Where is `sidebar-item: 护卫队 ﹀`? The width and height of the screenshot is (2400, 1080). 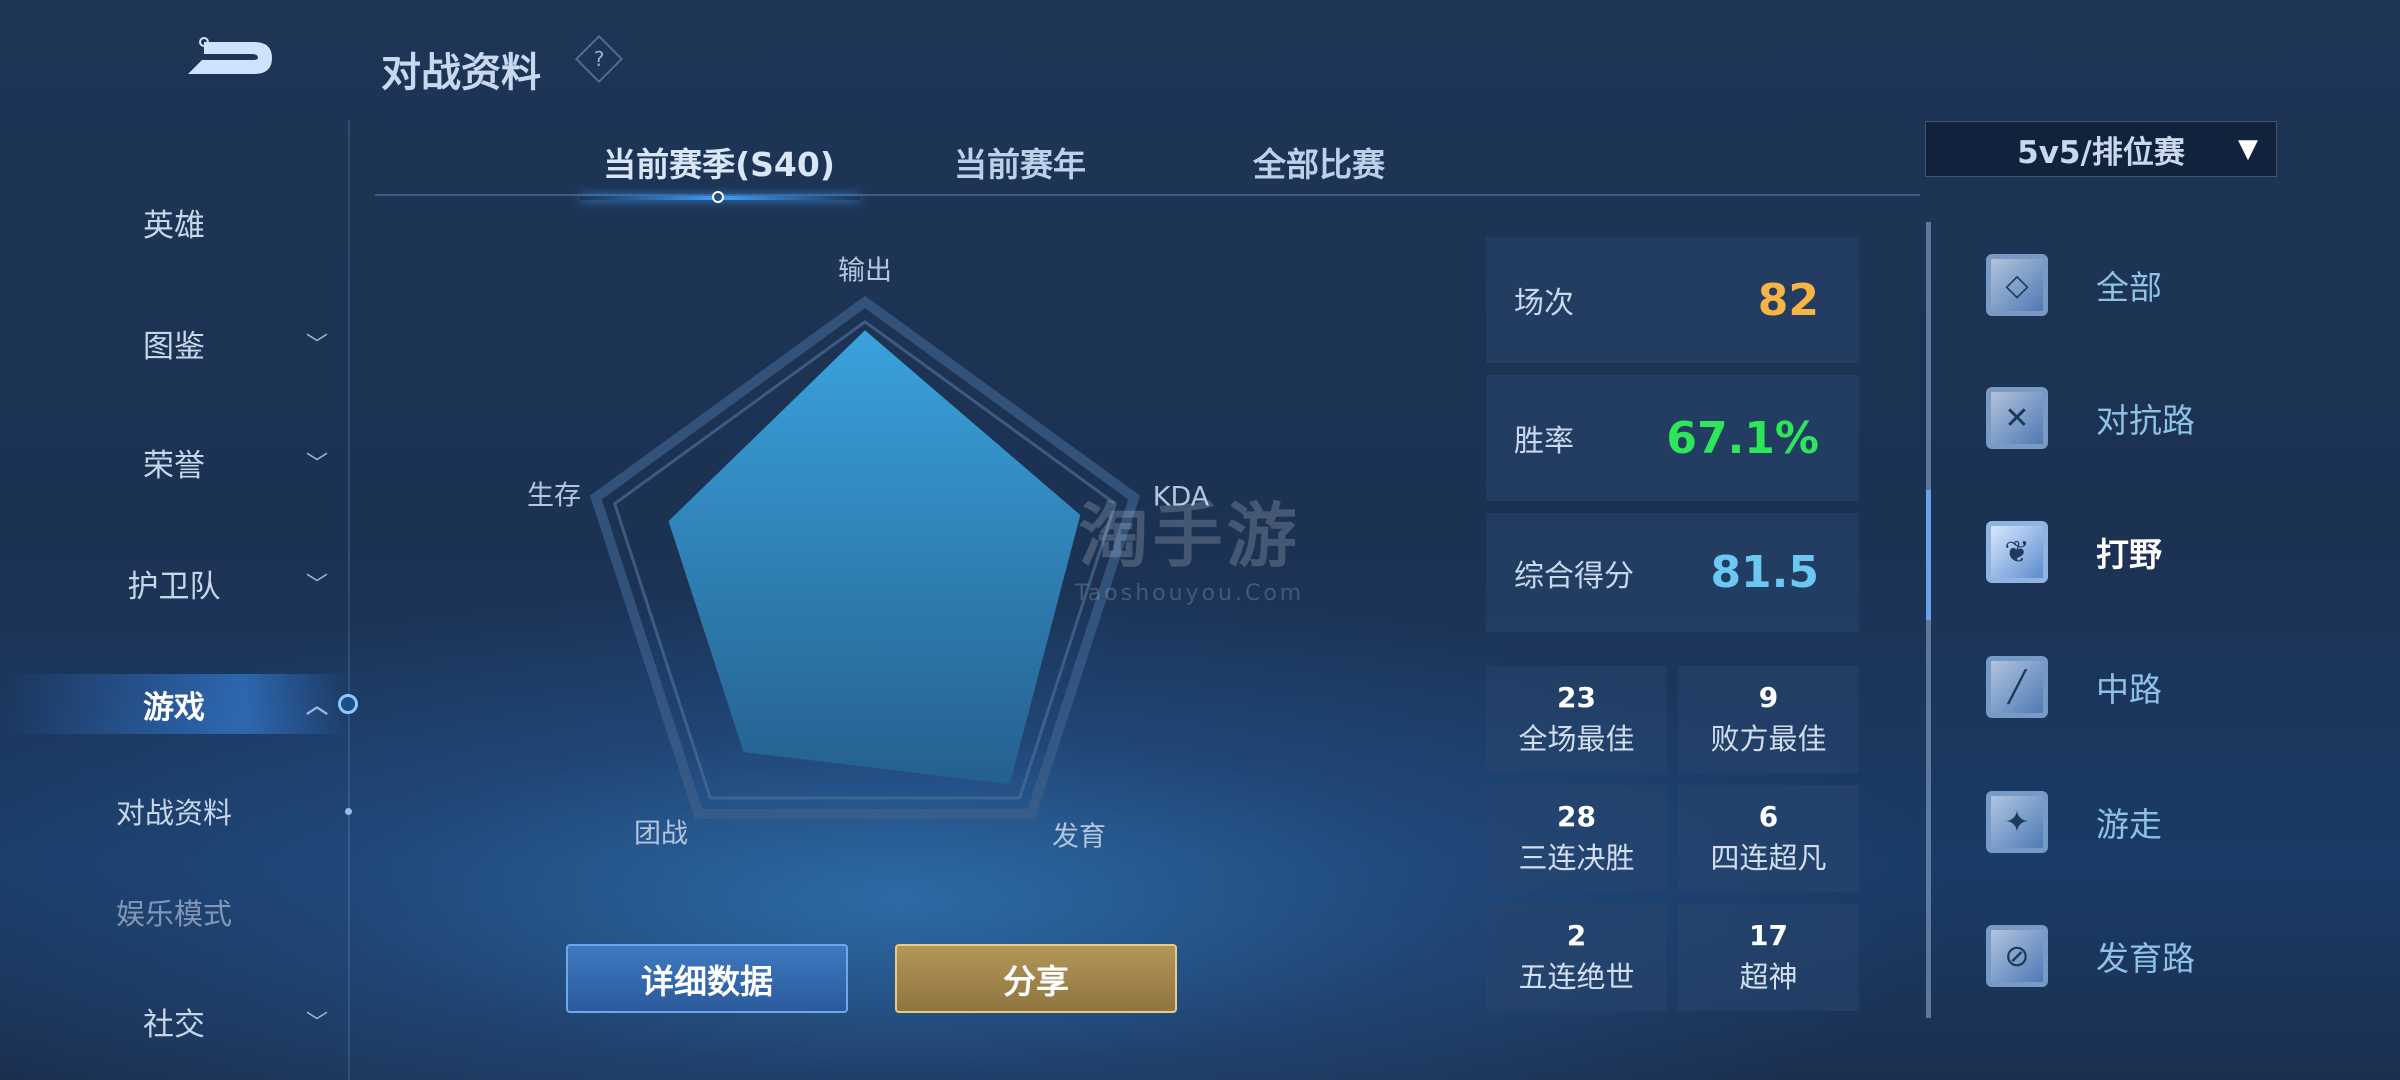 sidebar-item: 护卫队 ﹀ is located at coordinates (174, 583).